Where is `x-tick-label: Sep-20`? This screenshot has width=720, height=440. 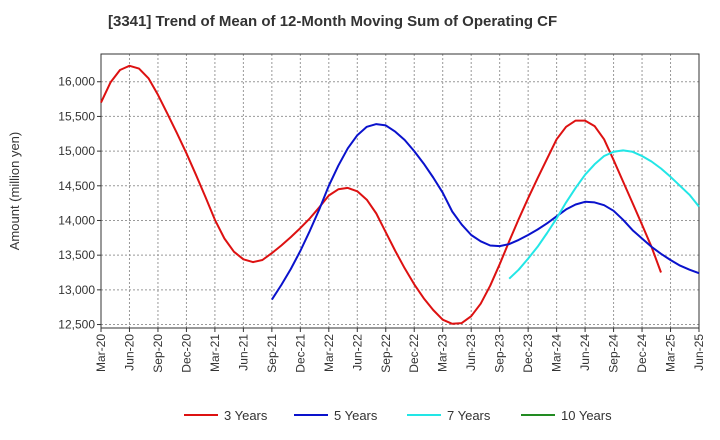
x-tick-label: Sep-20 is located at coordinates (158, 353).